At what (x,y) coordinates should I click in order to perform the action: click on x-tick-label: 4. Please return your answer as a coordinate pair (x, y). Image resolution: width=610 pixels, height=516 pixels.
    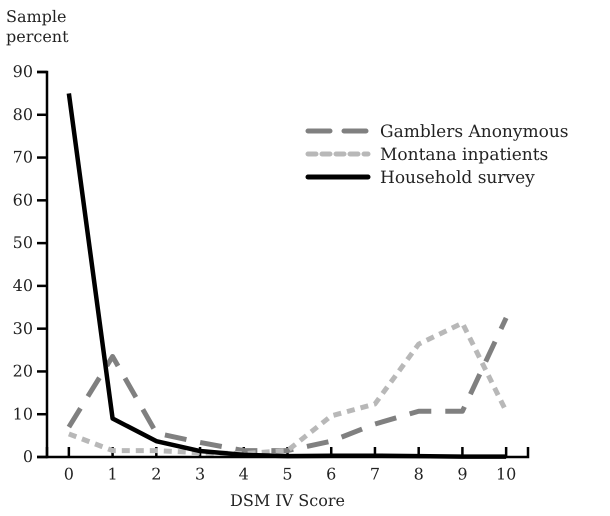
    Looking at the image, I should click on (243, 474).